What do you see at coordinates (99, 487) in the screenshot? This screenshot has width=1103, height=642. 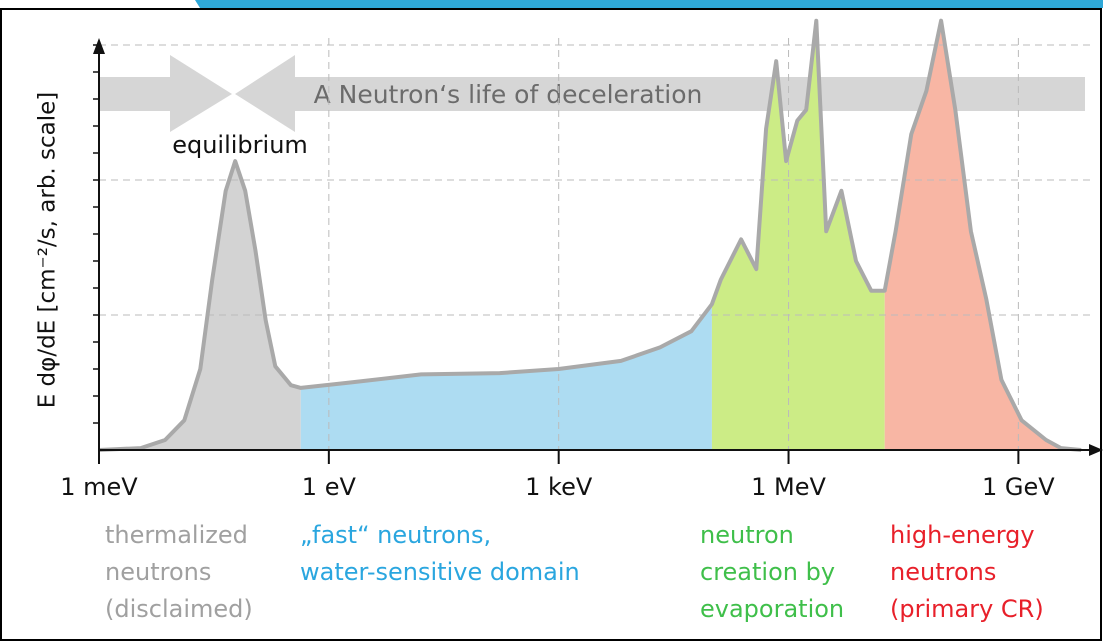 I see `x-tick-label: 1 meV` at bounding box center [99, 487].